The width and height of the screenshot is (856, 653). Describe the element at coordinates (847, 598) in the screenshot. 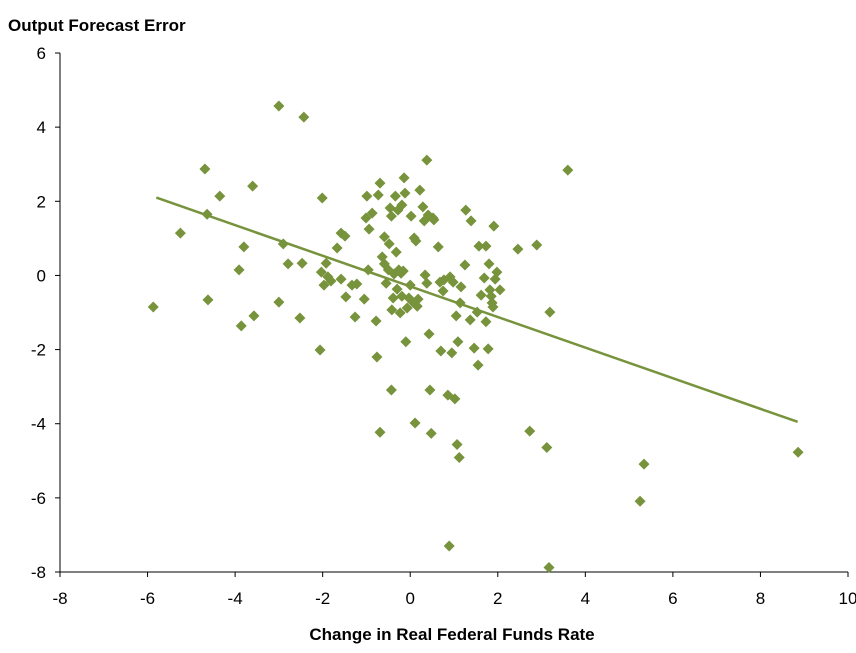

I see `x-tick-label: 10` at that location.